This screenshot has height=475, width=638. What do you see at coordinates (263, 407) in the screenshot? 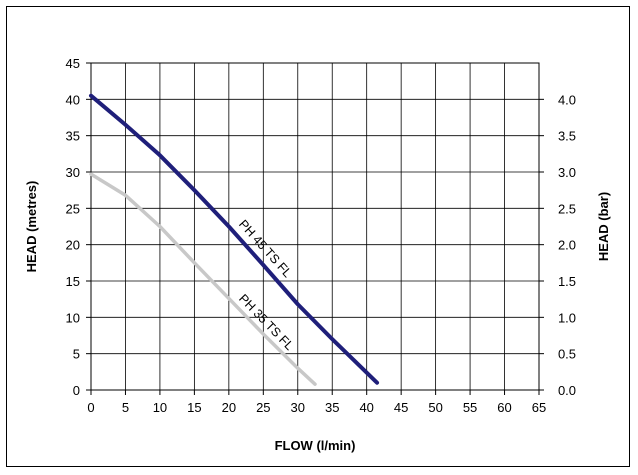
I see `x-tick-label: 25` at bounding box center [263, 407].